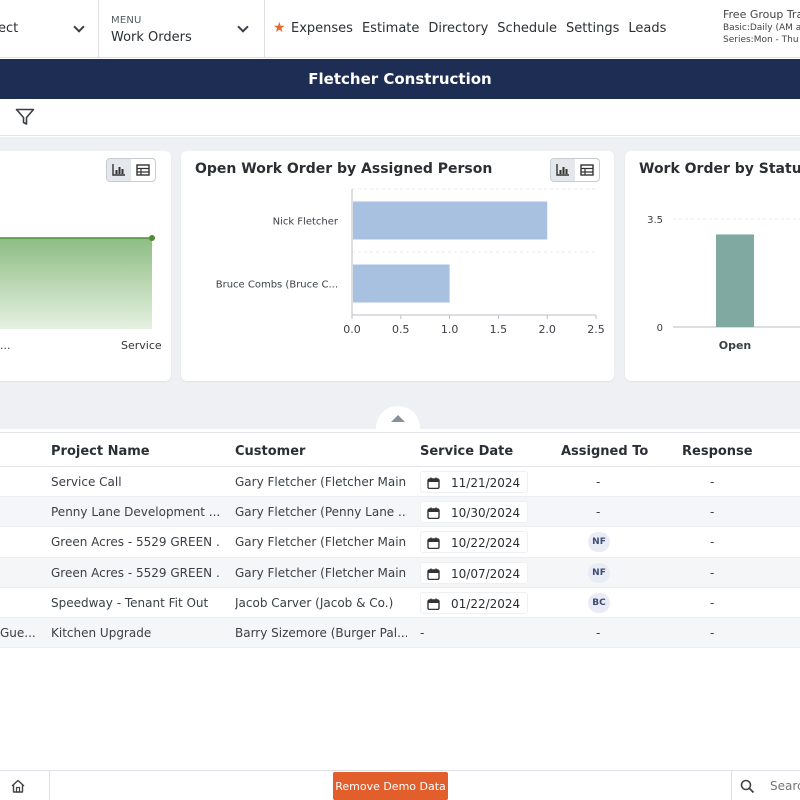 The height and width of the screenshot is (800, 800). What do you see at coordinates (306, 222) in the screenshot?
I see `y-tick-label: Nick Fletcher` at bounding box center [306, 222].